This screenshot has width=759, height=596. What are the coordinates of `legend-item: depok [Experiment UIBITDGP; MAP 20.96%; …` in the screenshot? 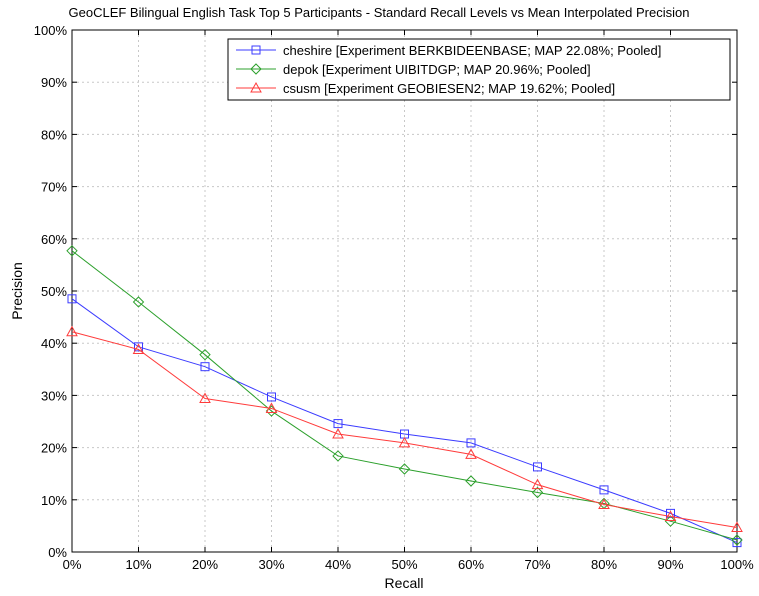 It's located at (413, 69).